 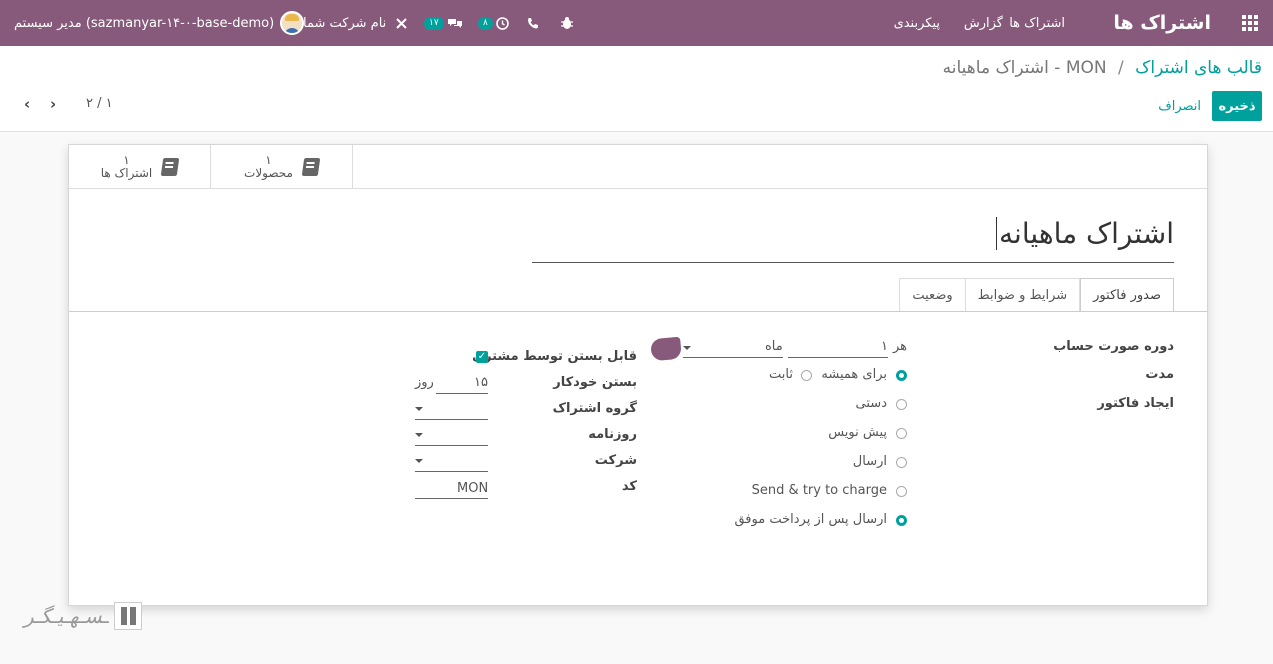 What do you see at coordinates (53, 104) in the screenshot?
I see `pager-next-icon: ›` at bounding box center [53, 104].